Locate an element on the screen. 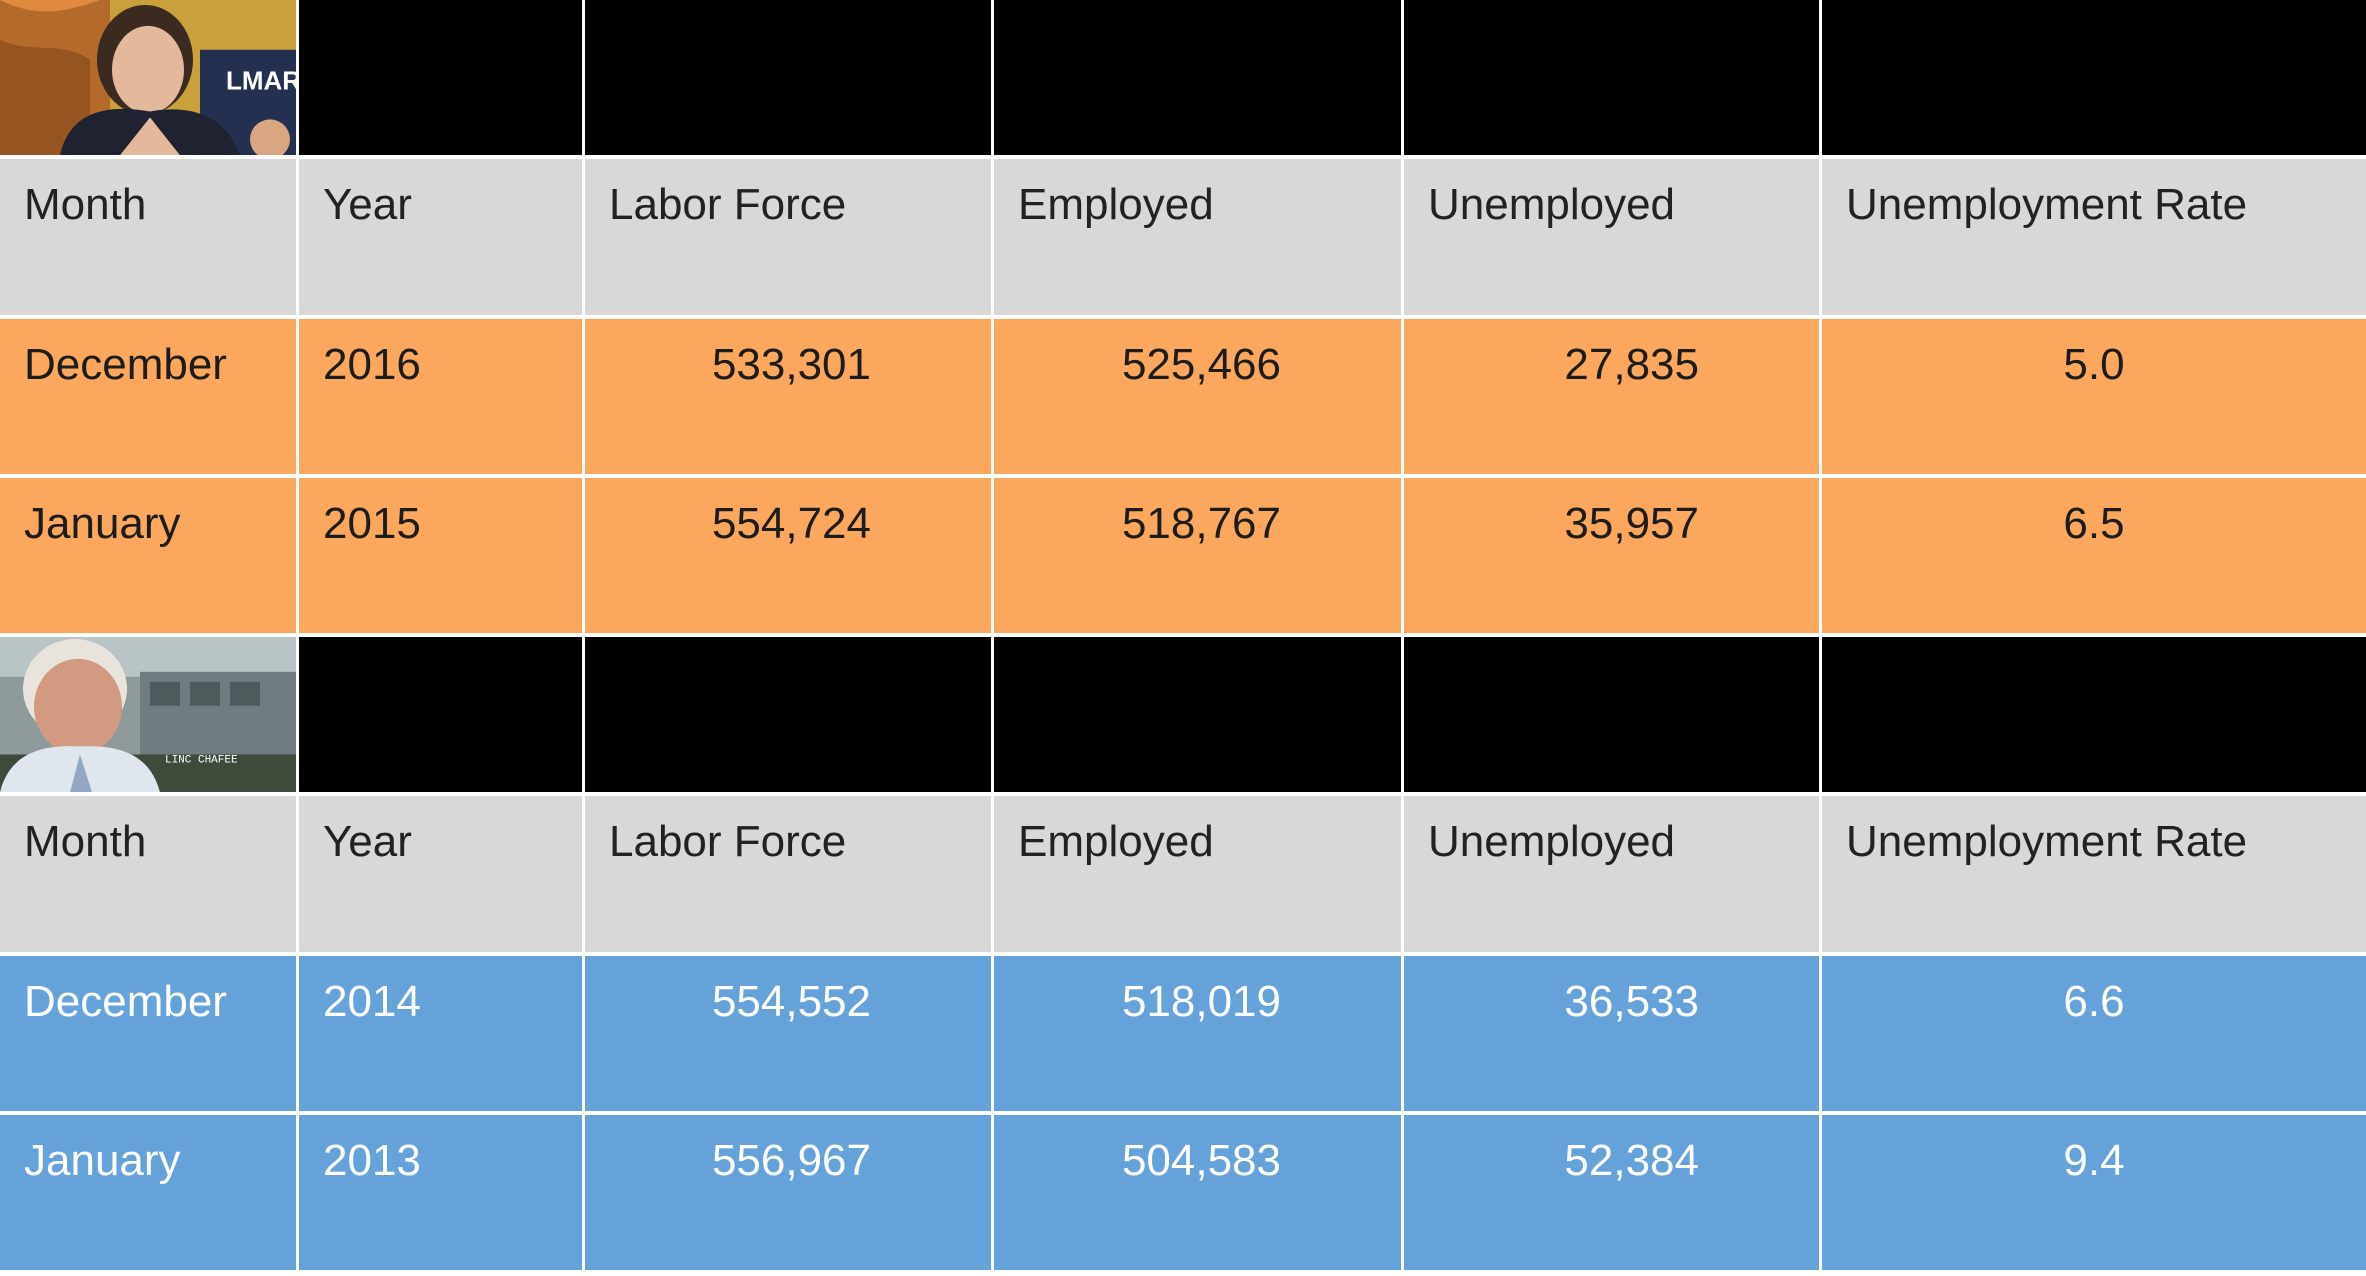 The width and height of the screenshot is (2366, 1276). cell-employed: 518,019 is located at coordinates (1197, 1033).